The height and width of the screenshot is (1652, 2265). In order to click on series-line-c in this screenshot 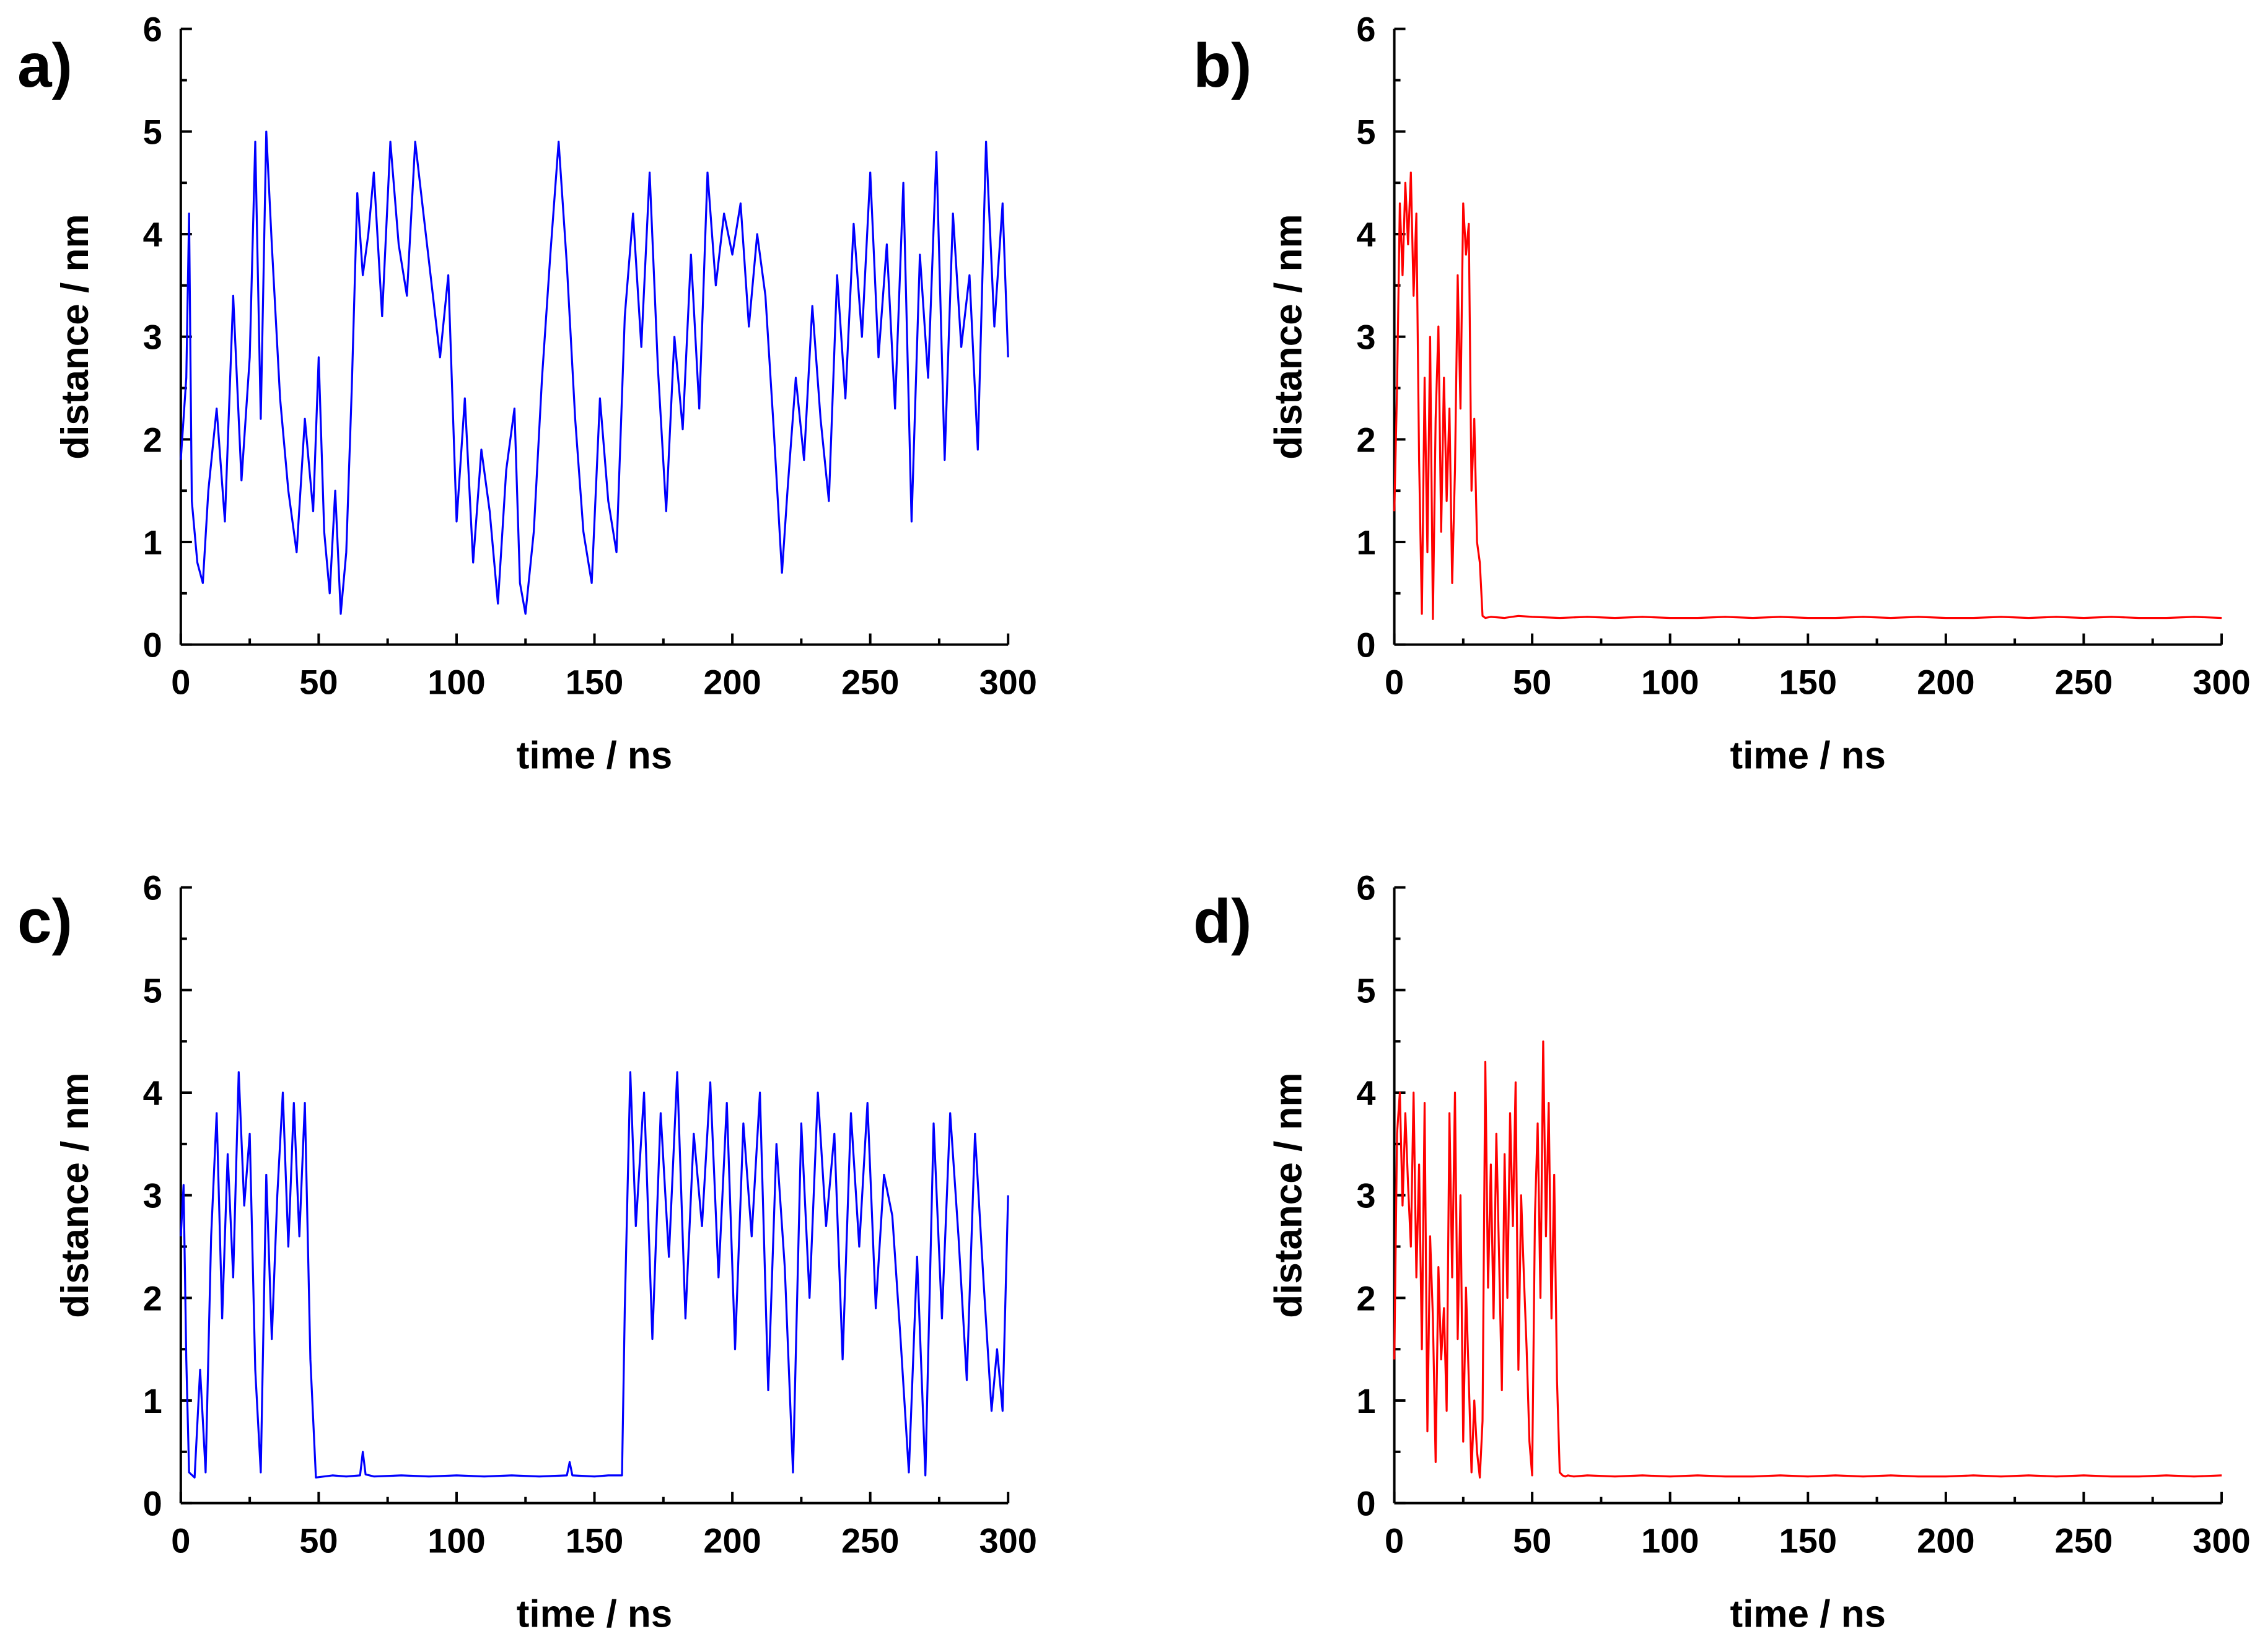, I will do `click(594, 1275)`.